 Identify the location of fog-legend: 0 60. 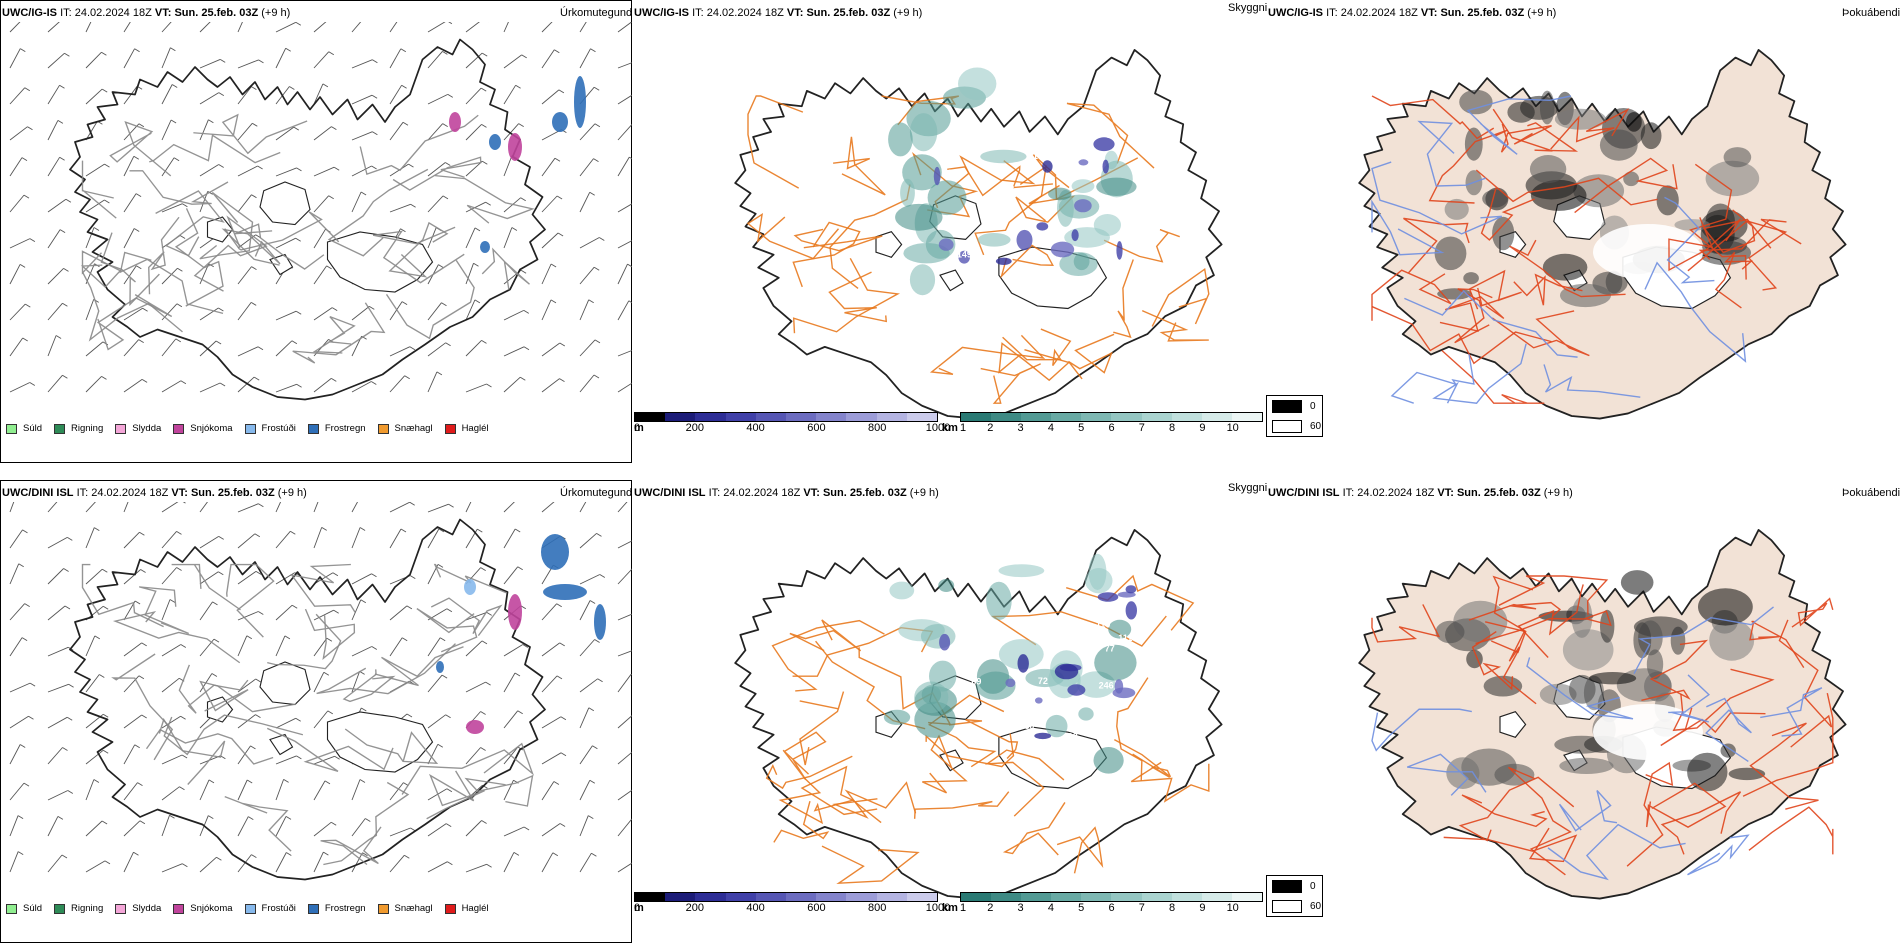
(1294, 896).